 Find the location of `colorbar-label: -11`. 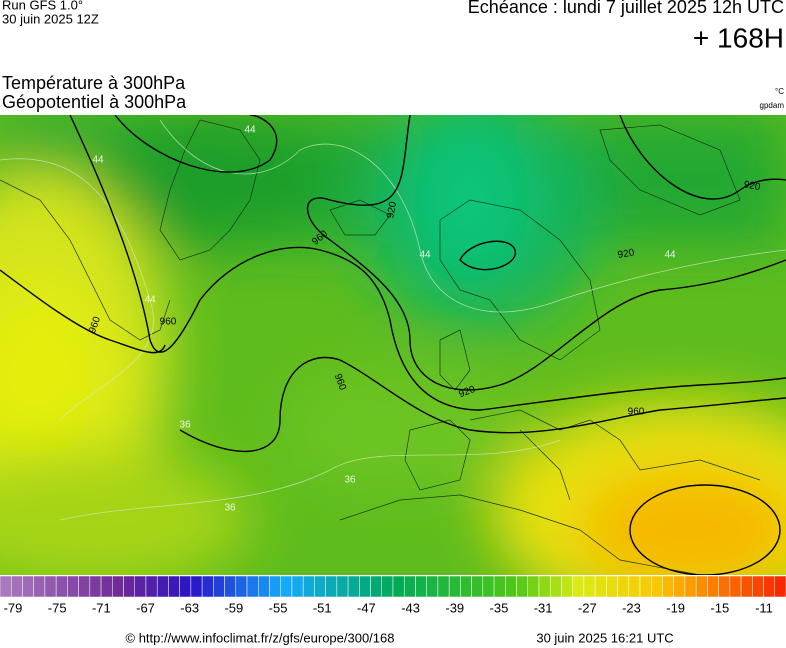

colorbar-label: -11 is located at coordinates (764, 607).